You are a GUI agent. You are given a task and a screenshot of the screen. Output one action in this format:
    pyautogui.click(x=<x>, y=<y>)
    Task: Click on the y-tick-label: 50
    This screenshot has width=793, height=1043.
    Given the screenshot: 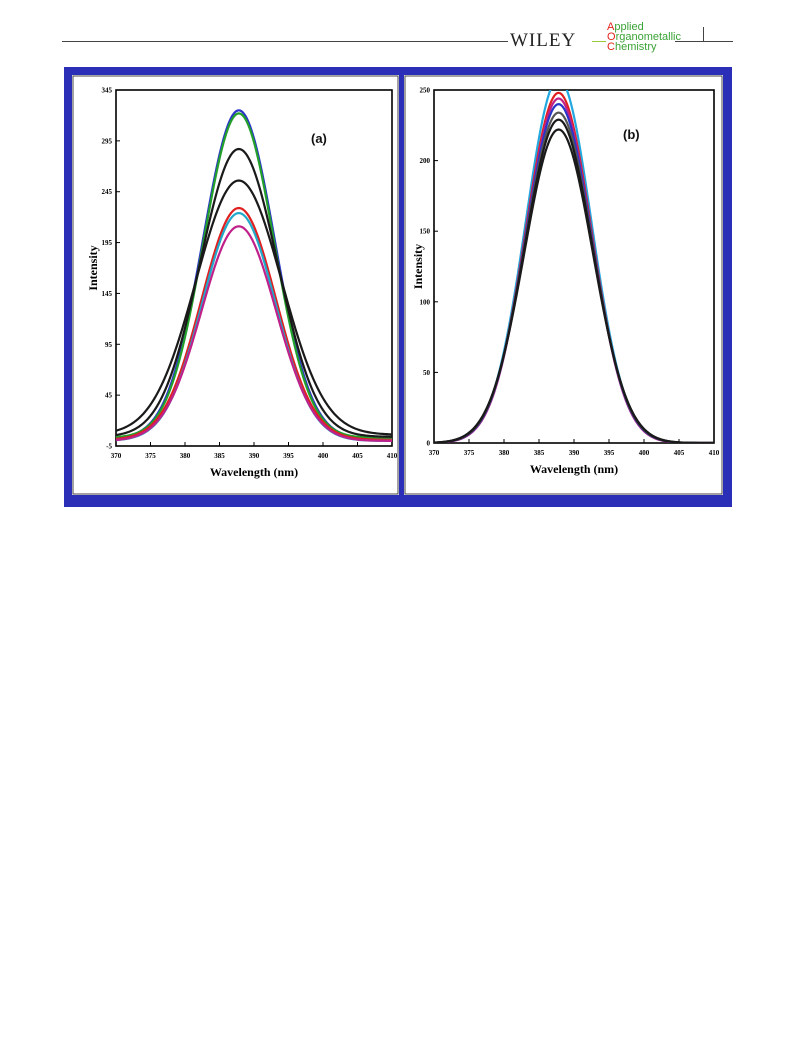 What is the action you would take?
    pyautogui.click(x=427, y=373)
    